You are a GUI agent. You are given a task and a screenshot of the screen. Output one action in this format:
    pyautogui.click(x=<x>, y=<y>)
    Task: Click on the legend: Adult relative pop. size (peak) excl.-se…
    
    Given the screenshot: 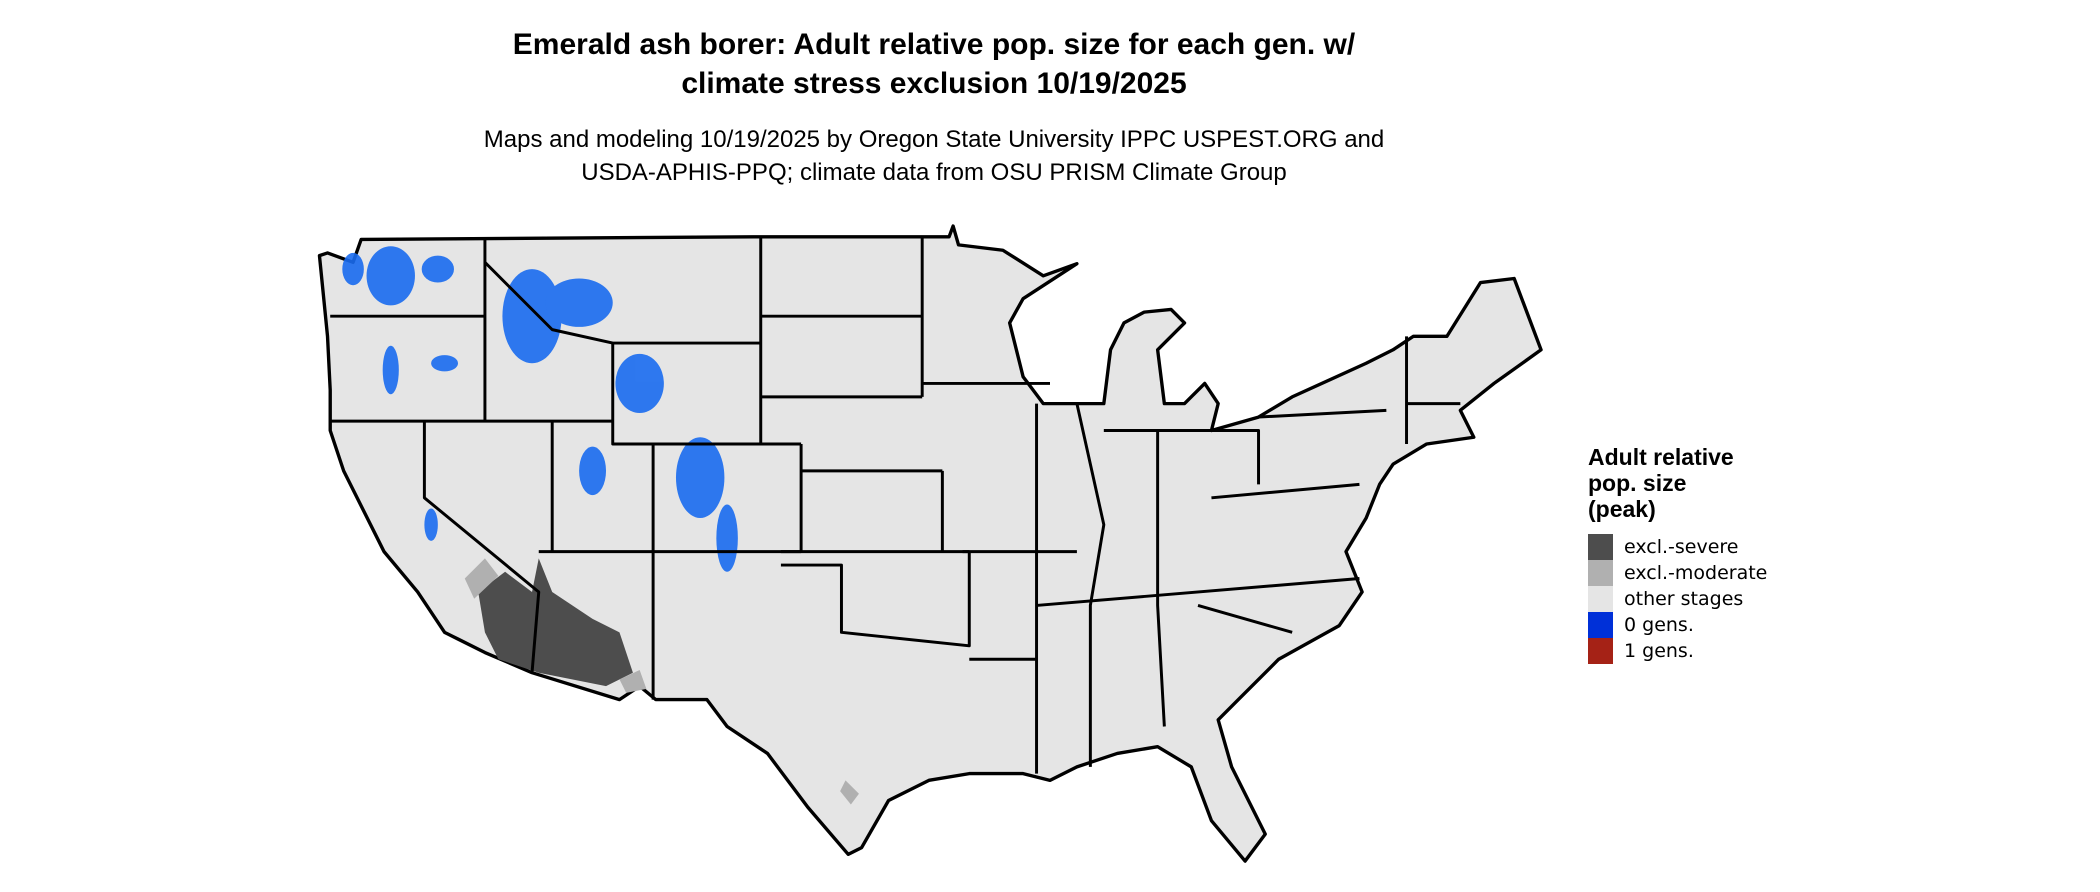 What is the action you would take?
    pyautogui.click(x=1688, y=554)
    